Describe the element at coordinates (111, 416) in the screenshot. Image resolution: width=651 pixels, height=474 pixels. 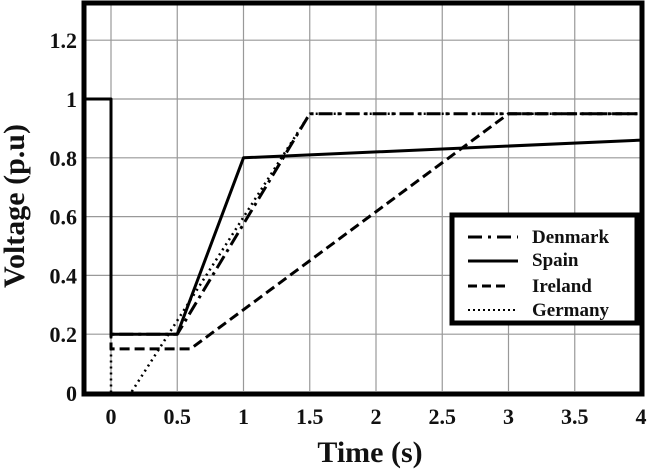
I see `x-tick-label: 0` at that location.